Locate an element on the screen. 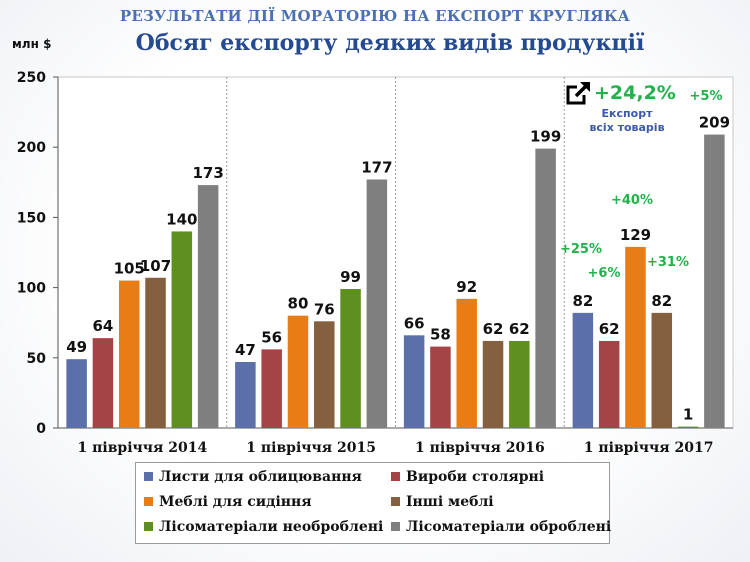 This screenshot has width=750, height=562. legend-item: Інші меблі is located at coordinates (442, 502).